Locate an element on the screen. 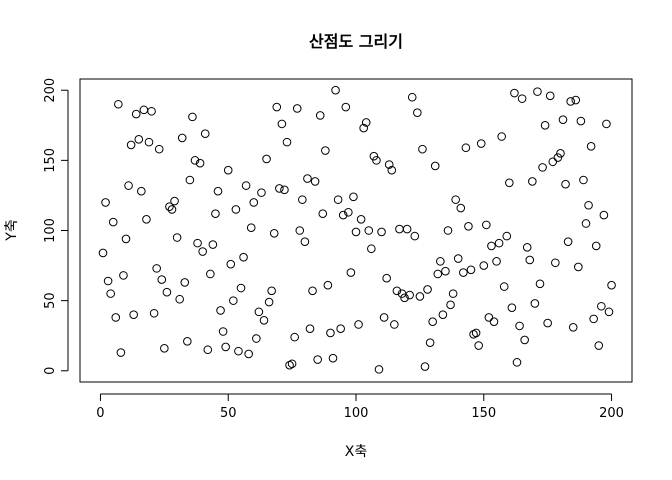  x-tick-label: 200 is located at coordinates (611, 413).